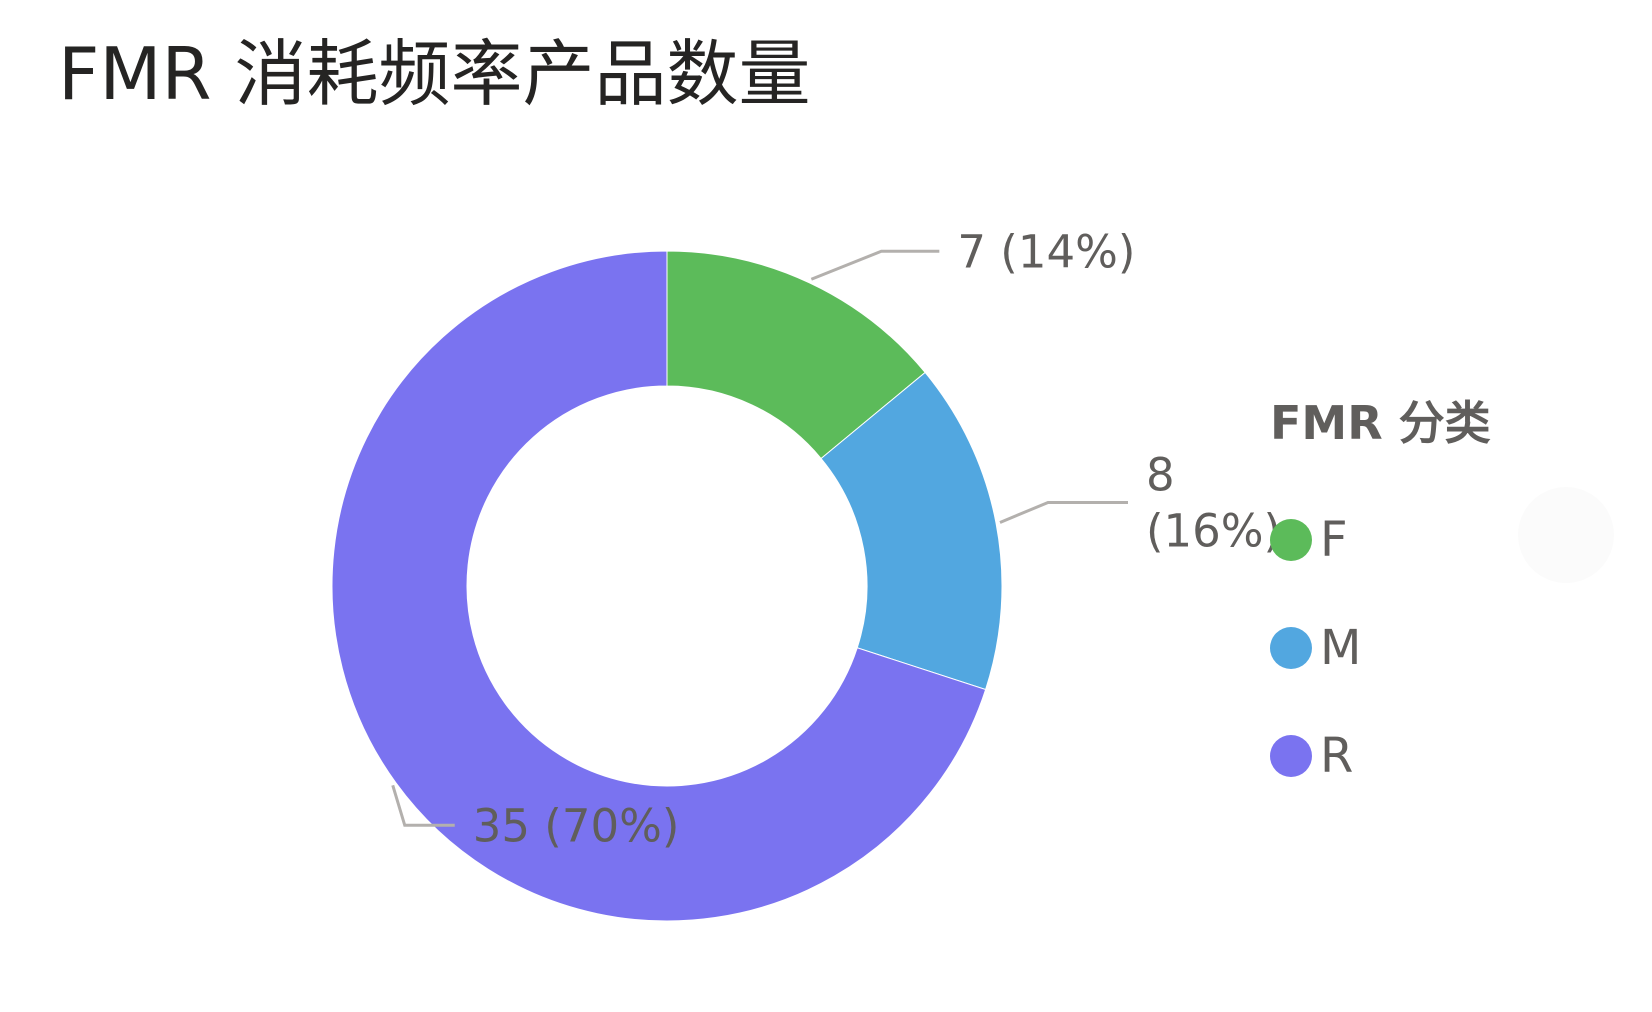 The height and width of the screenshot is (1012, 1652). What do you see at coordinates (1213, 502) in the screenshot?
I see `data-label-m: 8 (16%)` at bounding box center [1213, 502].